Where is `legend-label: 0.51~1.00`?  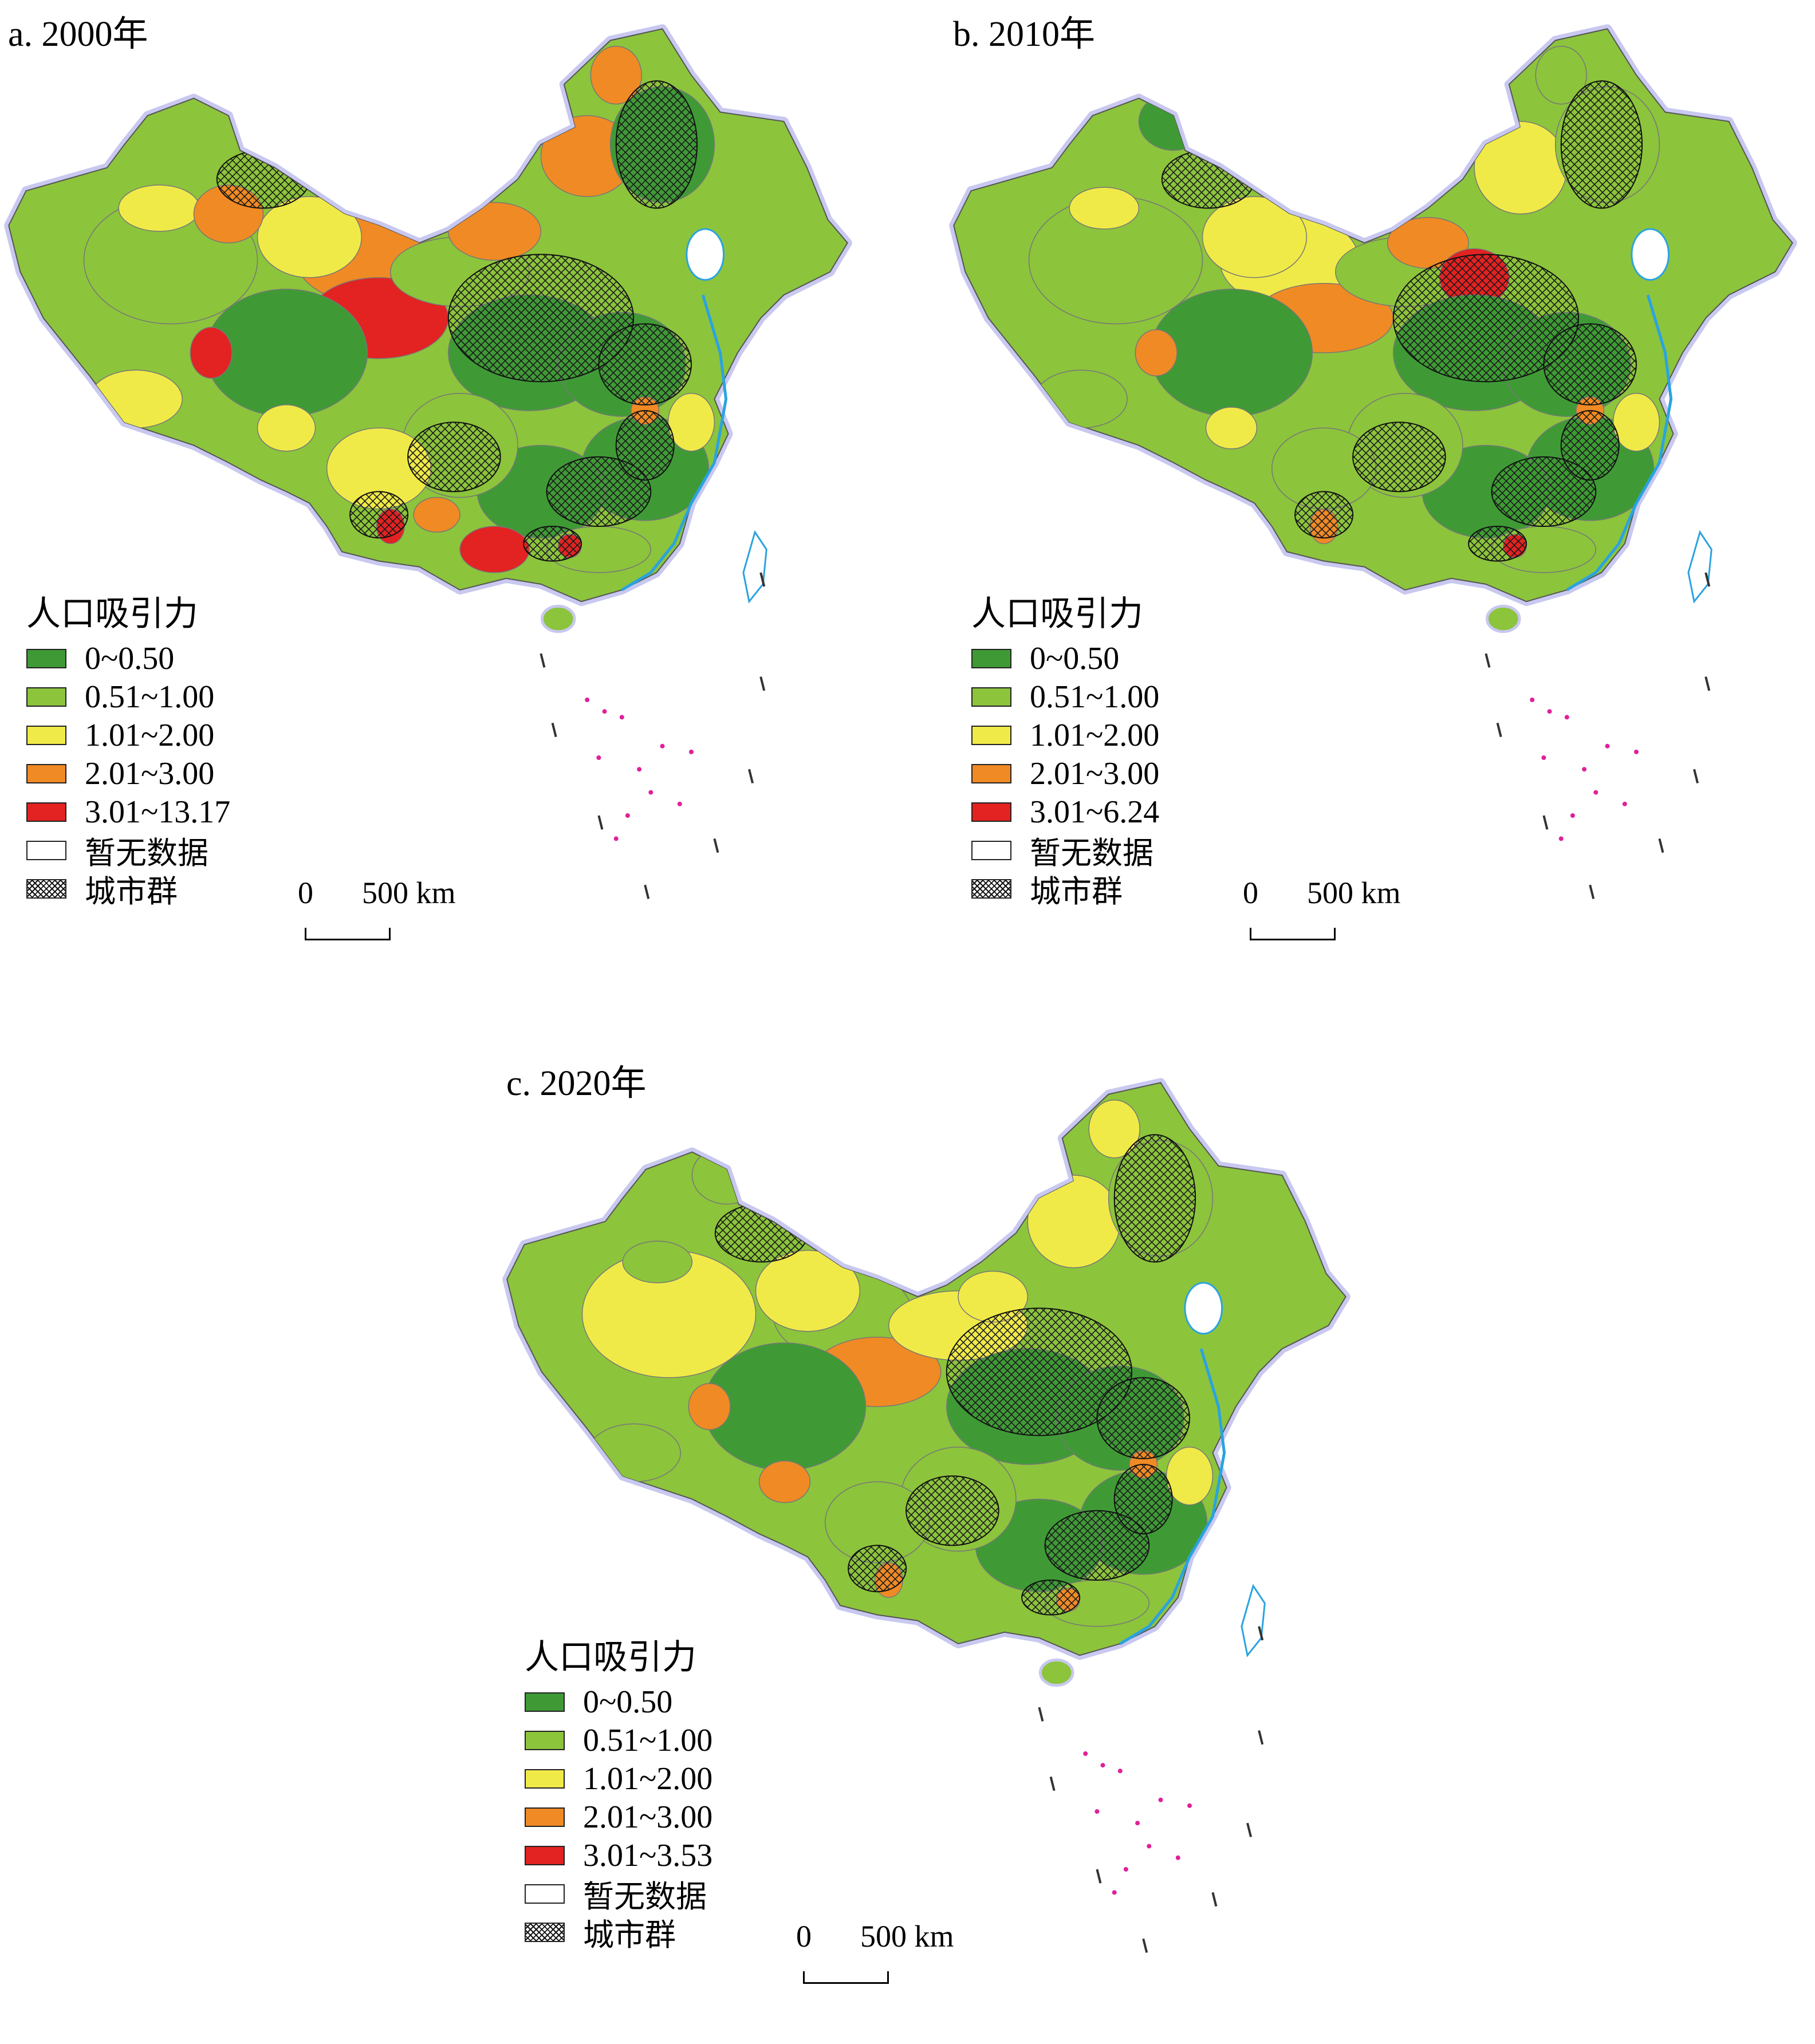
legend-label: 0.51~1.00 is located at coordinates (150, 697).